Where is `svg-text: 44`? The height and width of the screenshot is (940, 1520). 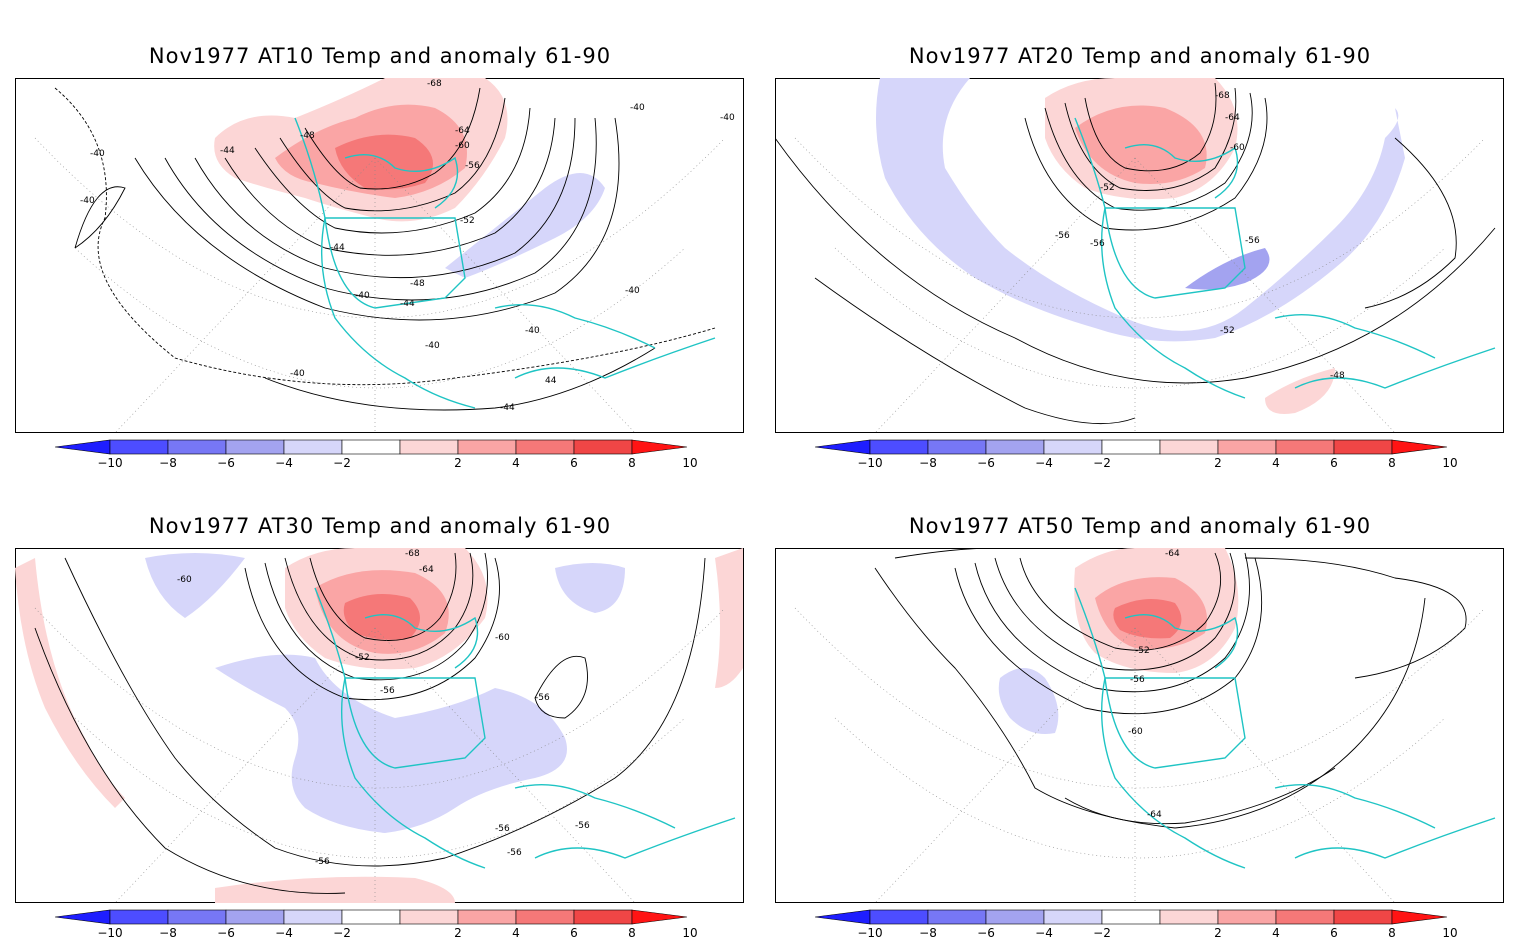 svg-text: 44 is located at coordinates (551, 381).